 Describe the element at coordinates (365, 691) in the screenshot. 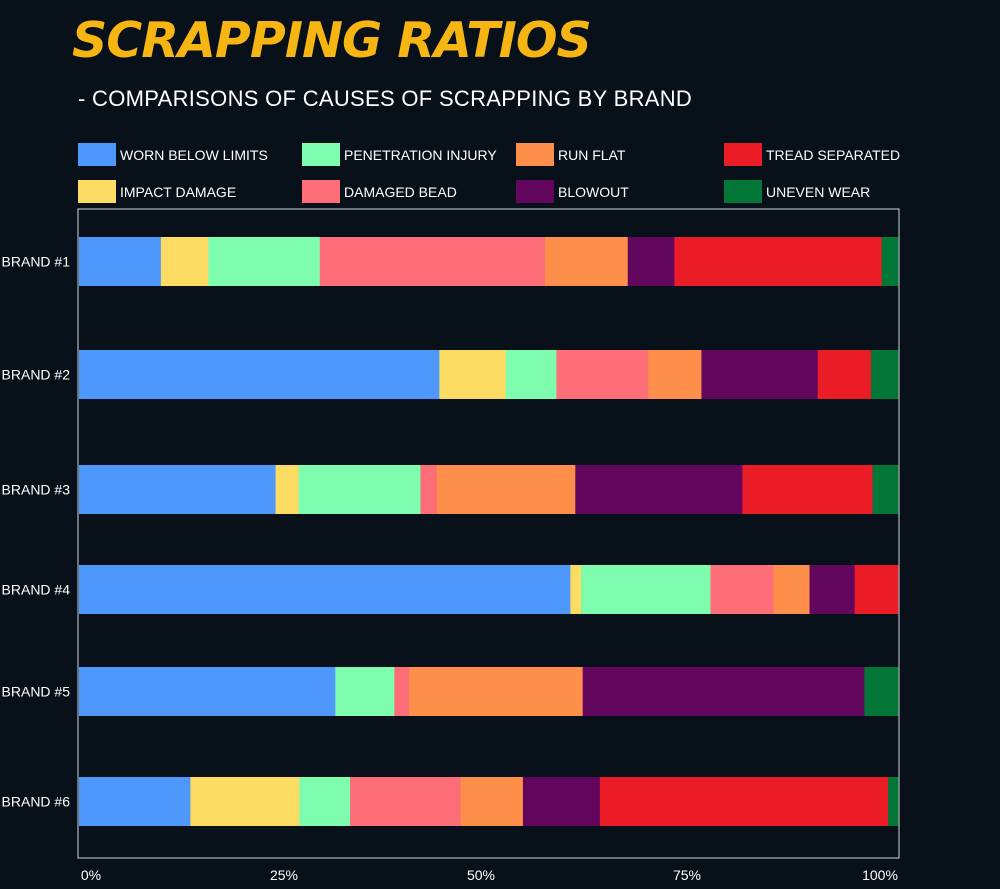

I see `bar-segment-brand-5-penetration-injury` at that location.